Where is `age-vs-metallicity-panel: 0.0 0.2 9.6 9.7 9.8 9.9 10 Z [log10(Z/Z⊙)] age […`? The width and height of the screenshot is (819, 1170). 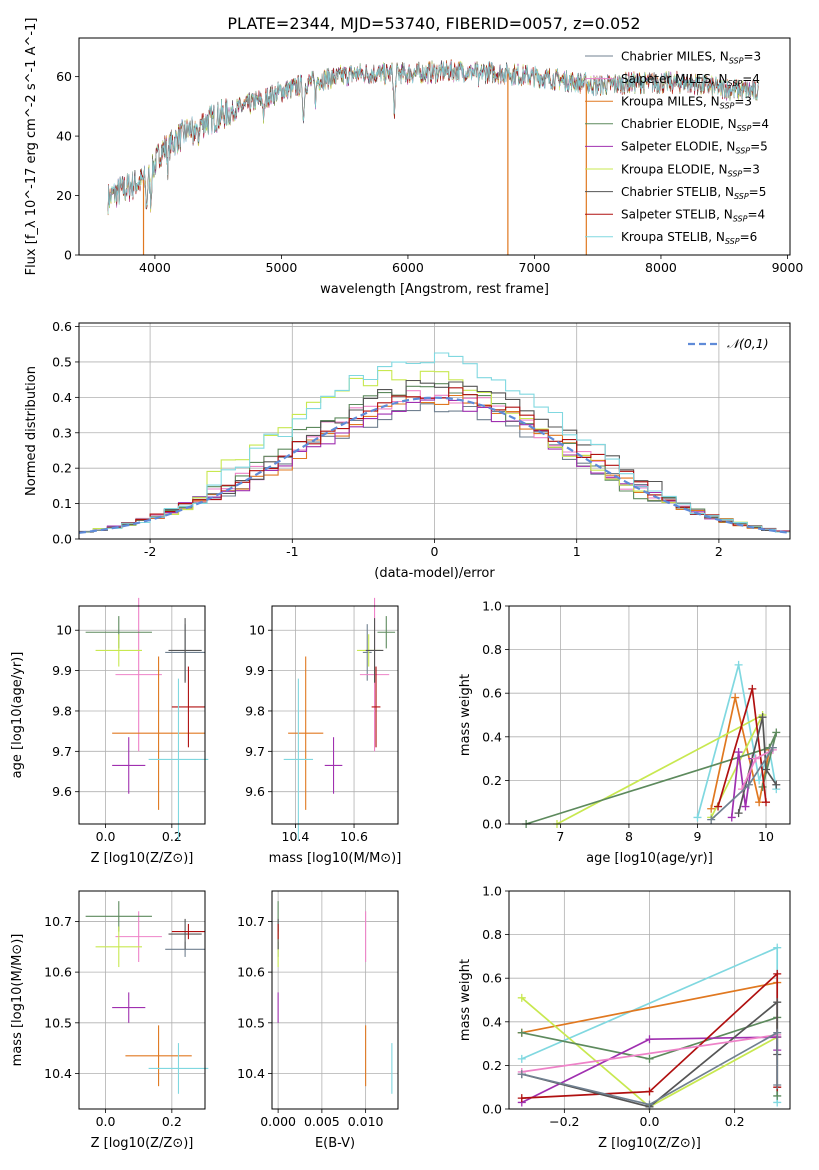
age-vs-metallicity-panel: 0.0 0.2 9.6 9.7 9.8 9.9 10 Z [log10(Z/Z⊙)] age [… is located at coordinates (109, 731).